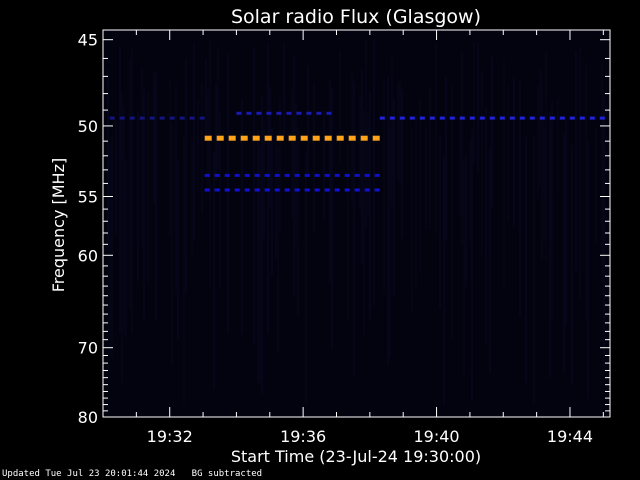  Describe the element at coordinates (88, 196) in the screenshot. I see `y-tick-label: 55` at that location.